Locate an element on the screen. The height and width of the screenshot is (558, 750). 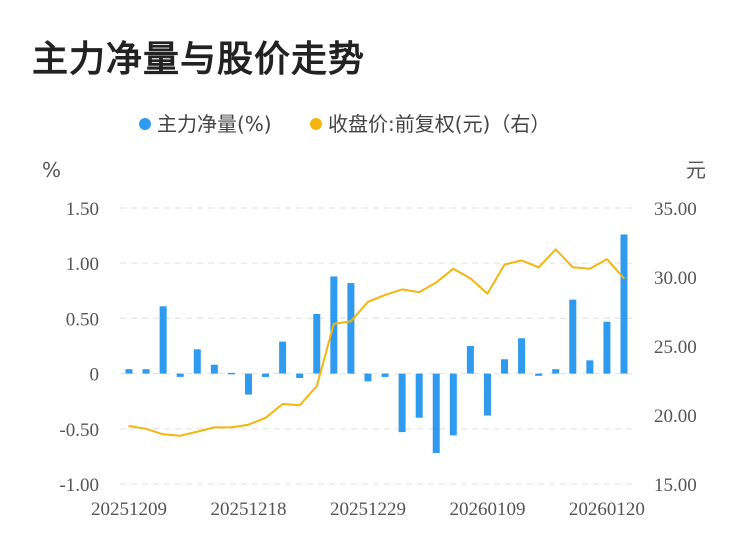
left-axis-unit: % is located at coordinates (51, 170).